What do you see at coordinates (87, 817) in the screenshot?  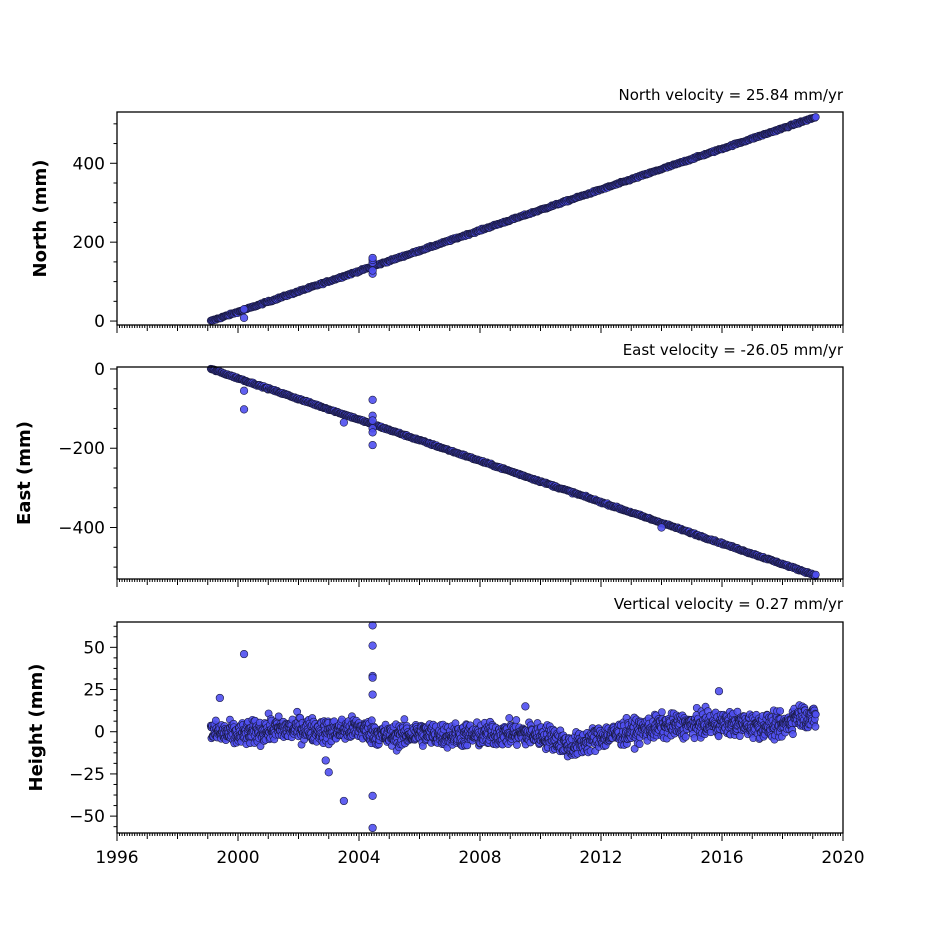 I see `height-y-tick-label: −50` at bounding box center [87, 817].